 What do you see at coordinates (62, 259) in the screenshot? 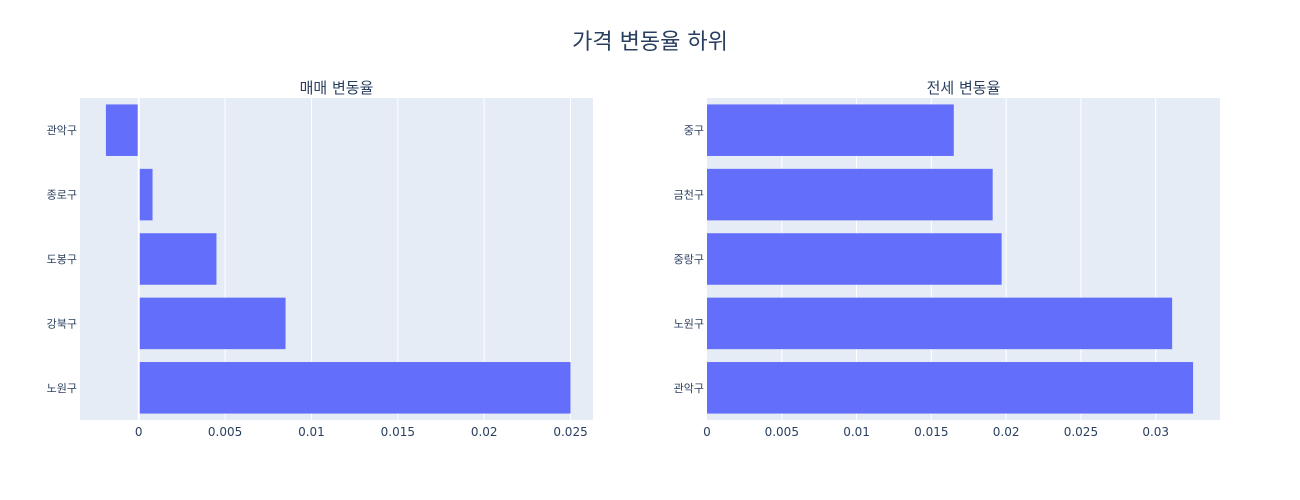
I see `category-label: 도봉구` at bounding box center [62, 259].